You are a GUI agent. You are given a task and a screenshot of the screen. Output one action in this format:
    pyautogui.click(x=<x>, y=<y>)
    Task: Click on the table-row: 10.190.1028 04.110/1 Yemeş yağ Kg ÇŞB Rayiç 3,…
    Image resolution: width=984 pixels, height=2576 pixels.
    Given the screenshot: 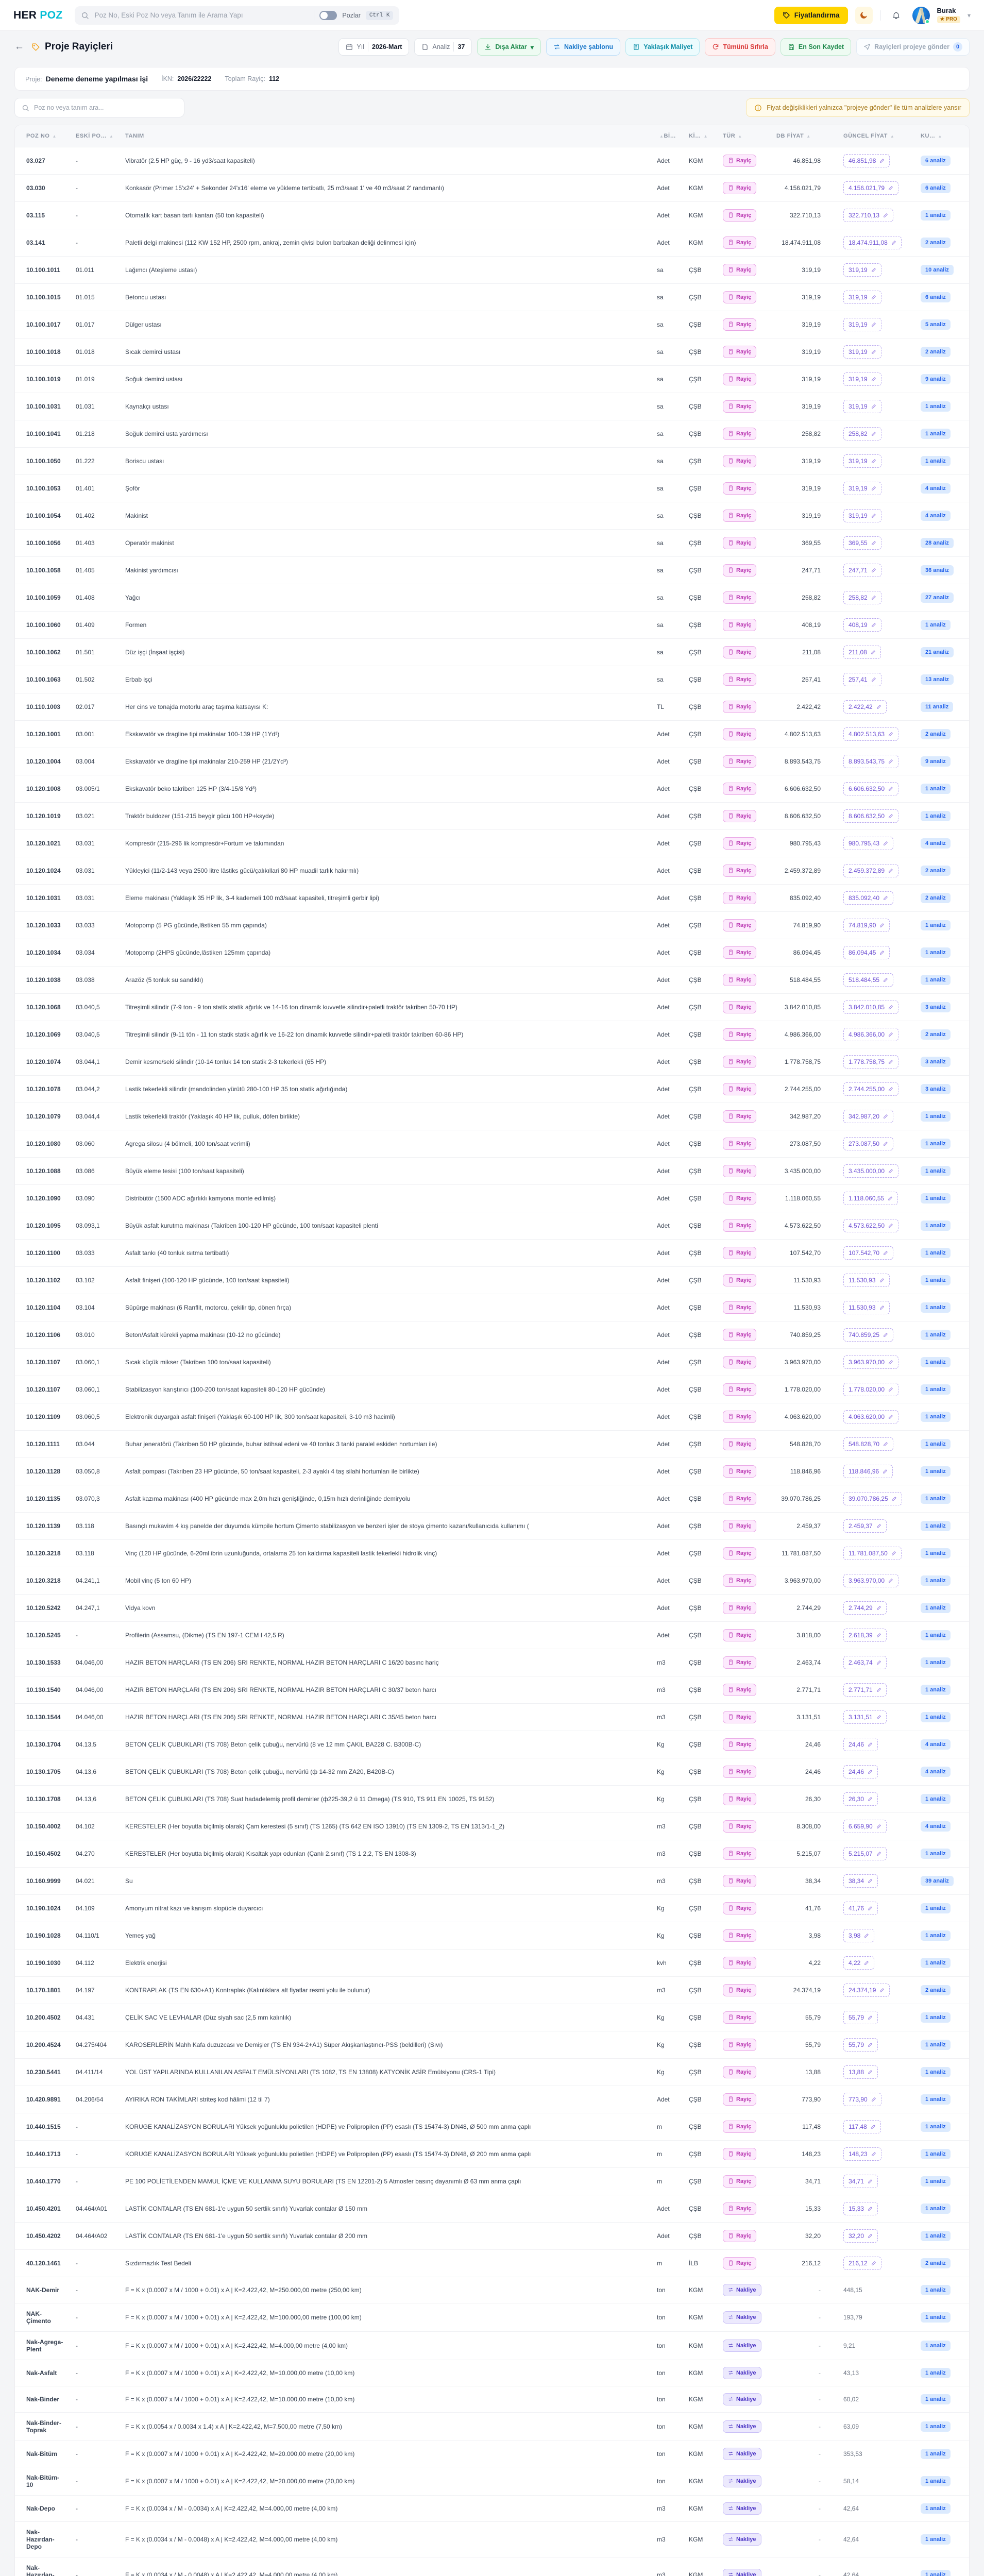 What is the action you would take?
    pyautogui.click(x=492, y=1936)
    